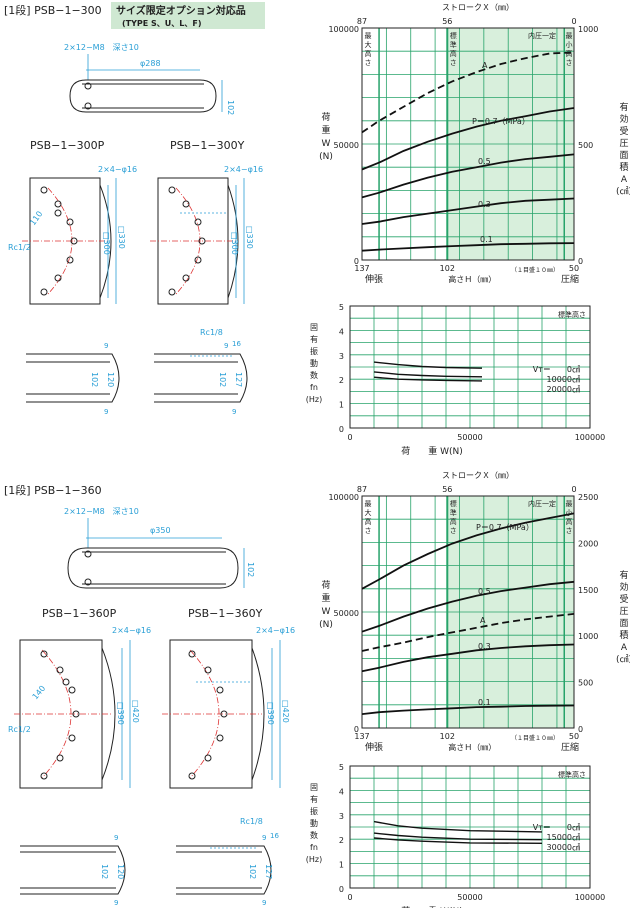  What do you see at coordinates (484, 702) in the screenshot?
I see `curve-label: 0.1` at bounding box center [484, 702].